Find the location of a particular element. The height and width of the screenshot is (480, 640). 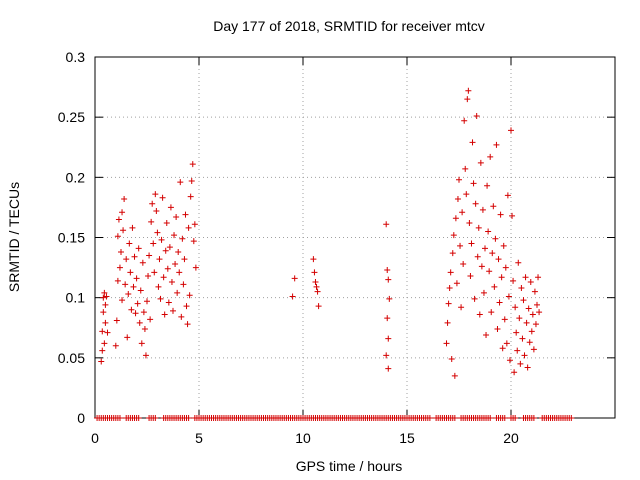

y-tick-label: 0.05 is located at coordinates (71, 358).